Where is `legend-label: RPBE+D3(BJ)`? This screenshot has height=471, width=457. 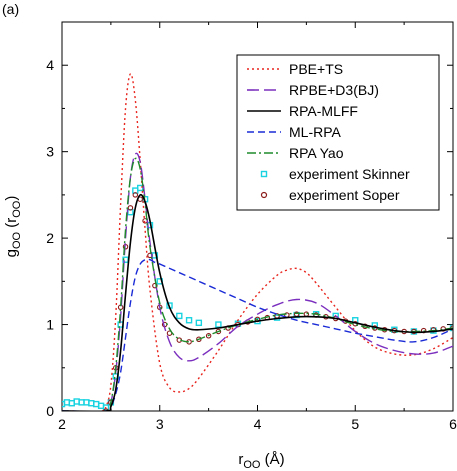
legend-label: RPBE+D3(BJ) is located at coordinates (334, 90).